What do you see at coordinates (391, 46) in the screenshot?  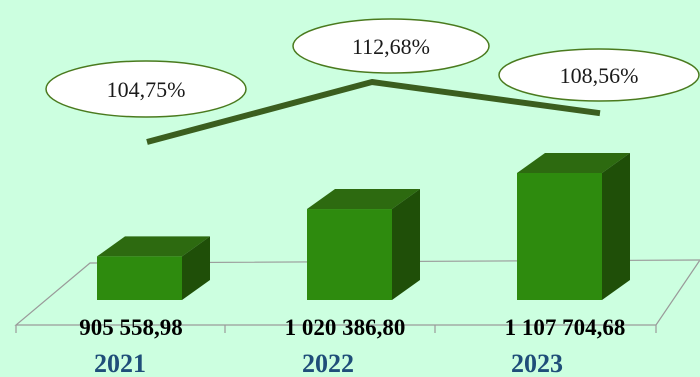 I see `growth-label: 112,68%` at bounding box center [391, 46].